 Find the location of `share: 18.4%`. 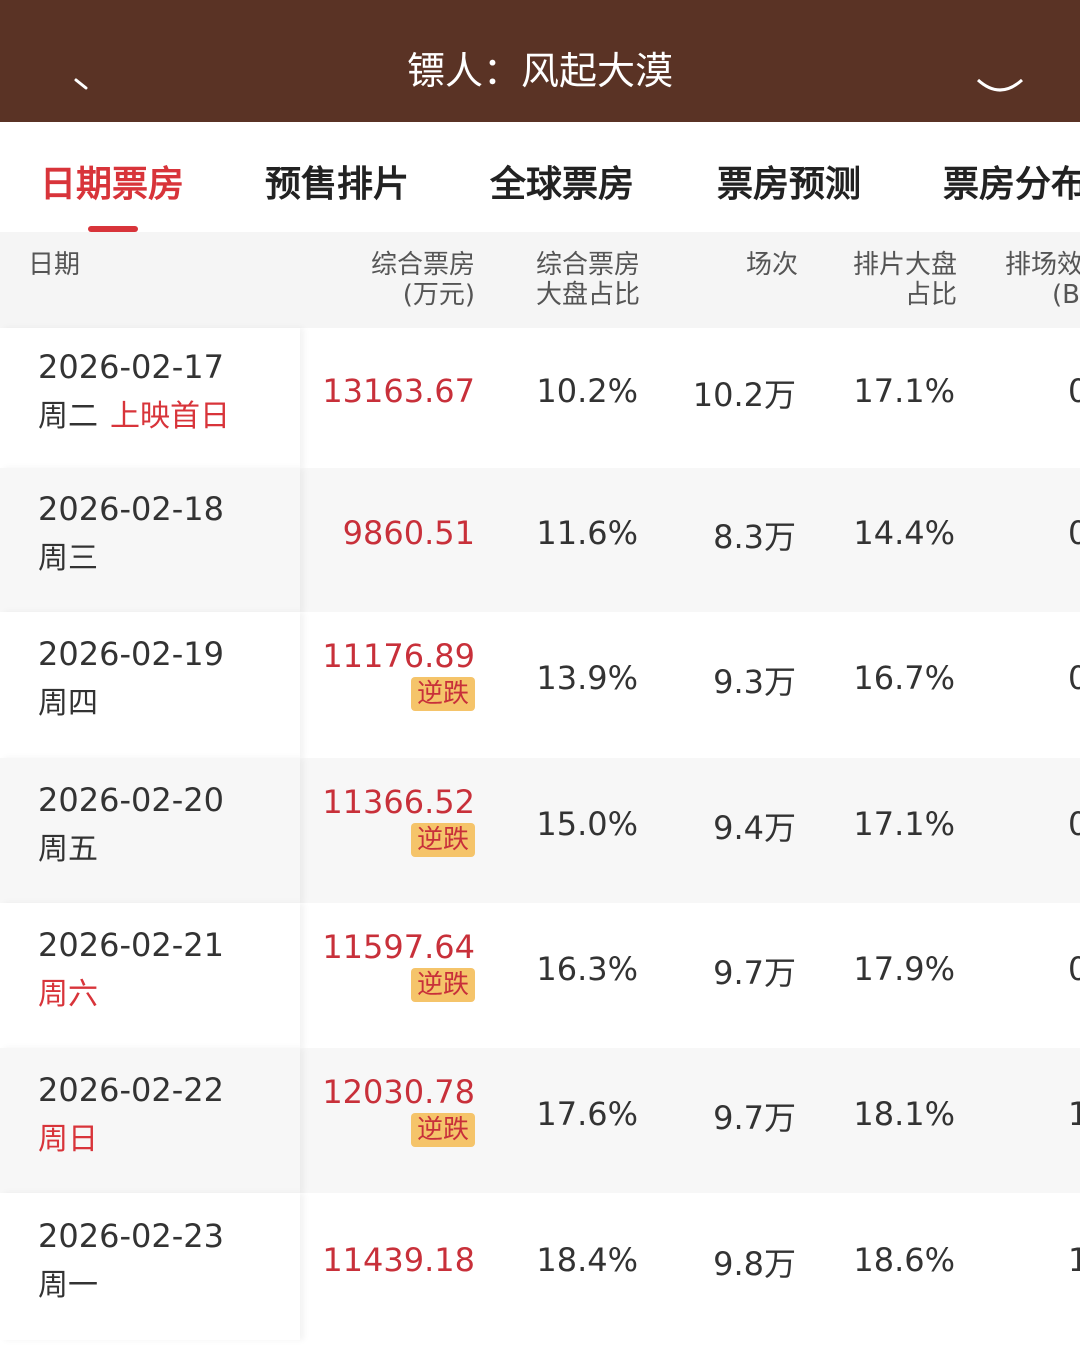

share: 18.4% is located at coordinates (587, 1259).